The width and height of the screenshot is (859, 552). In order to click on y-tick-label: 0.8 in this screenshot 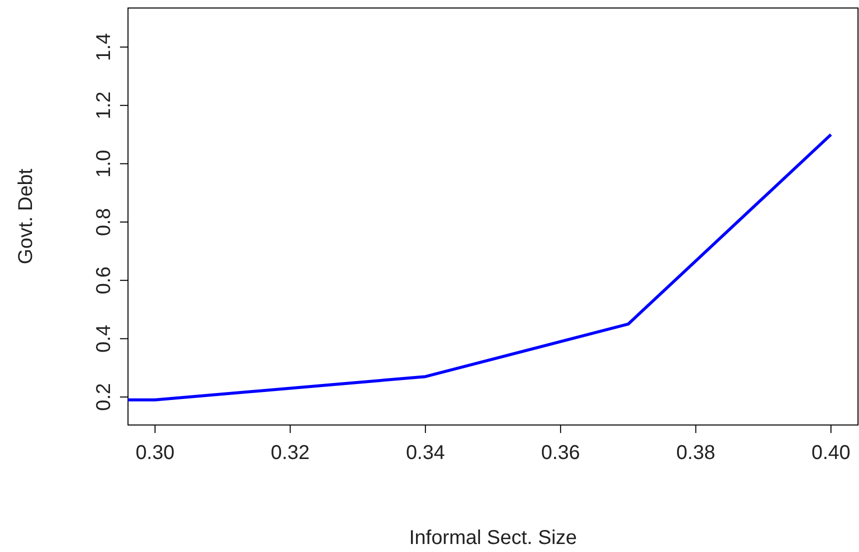, I will do `click(104, 222)`.